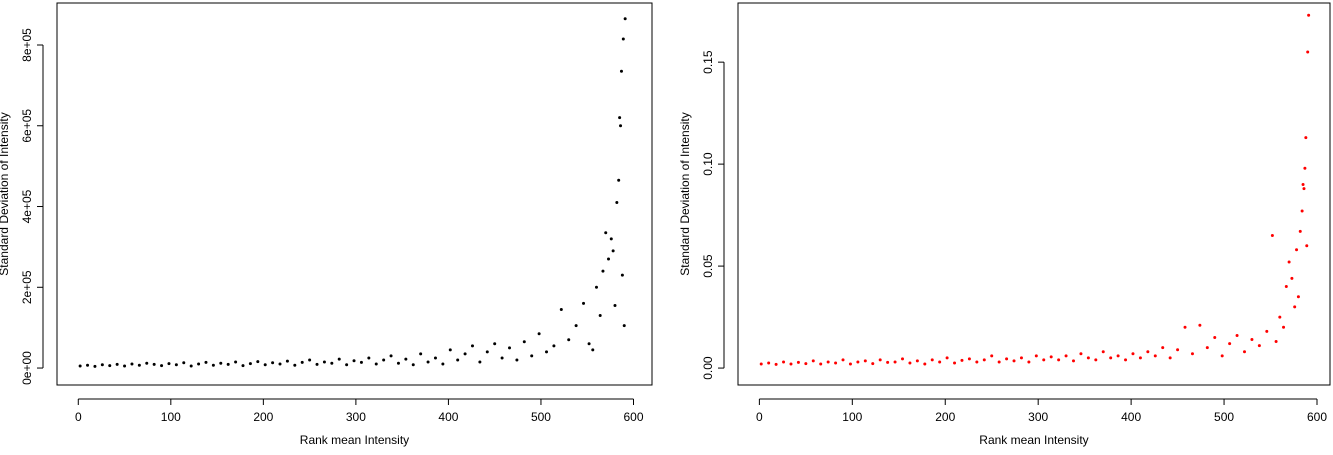  Describe the element at coordinates (708, 368) in the screenshot. I see `y-tick-label: 0.00` at that location.